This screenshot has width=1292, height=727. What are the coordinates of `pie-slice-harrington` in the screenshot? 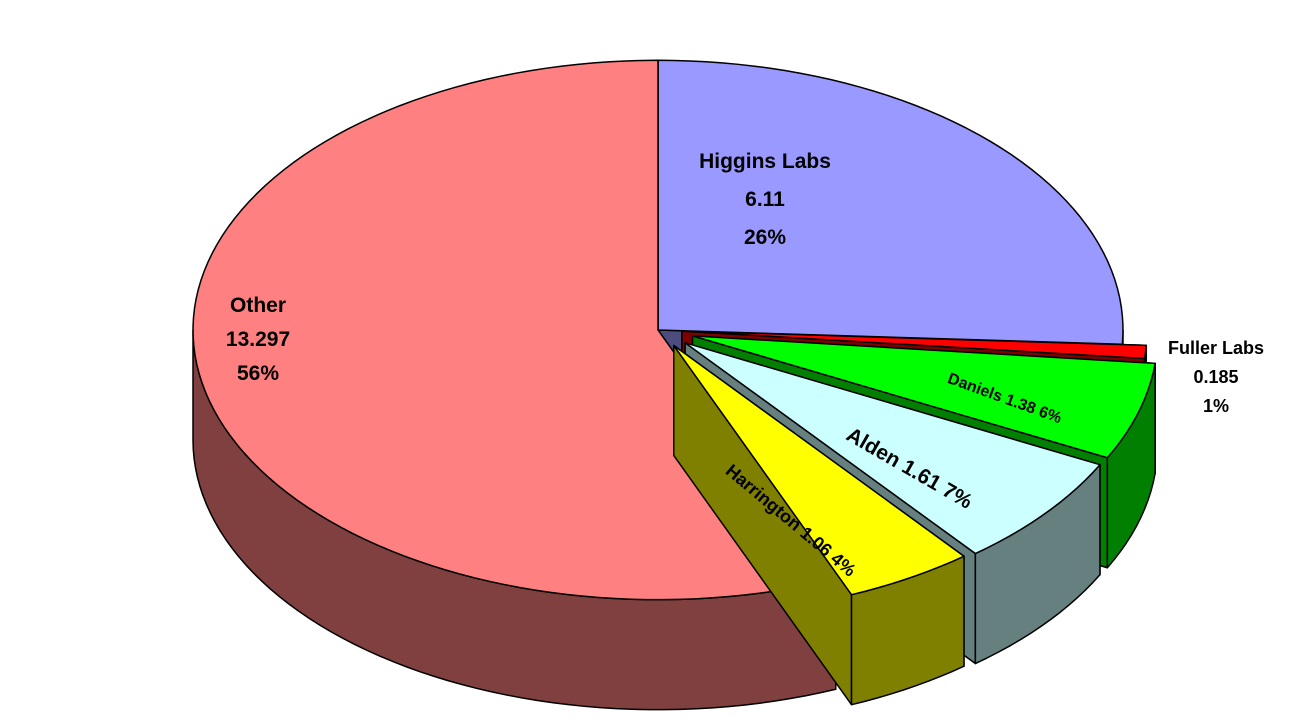 It's located at (819, 525).